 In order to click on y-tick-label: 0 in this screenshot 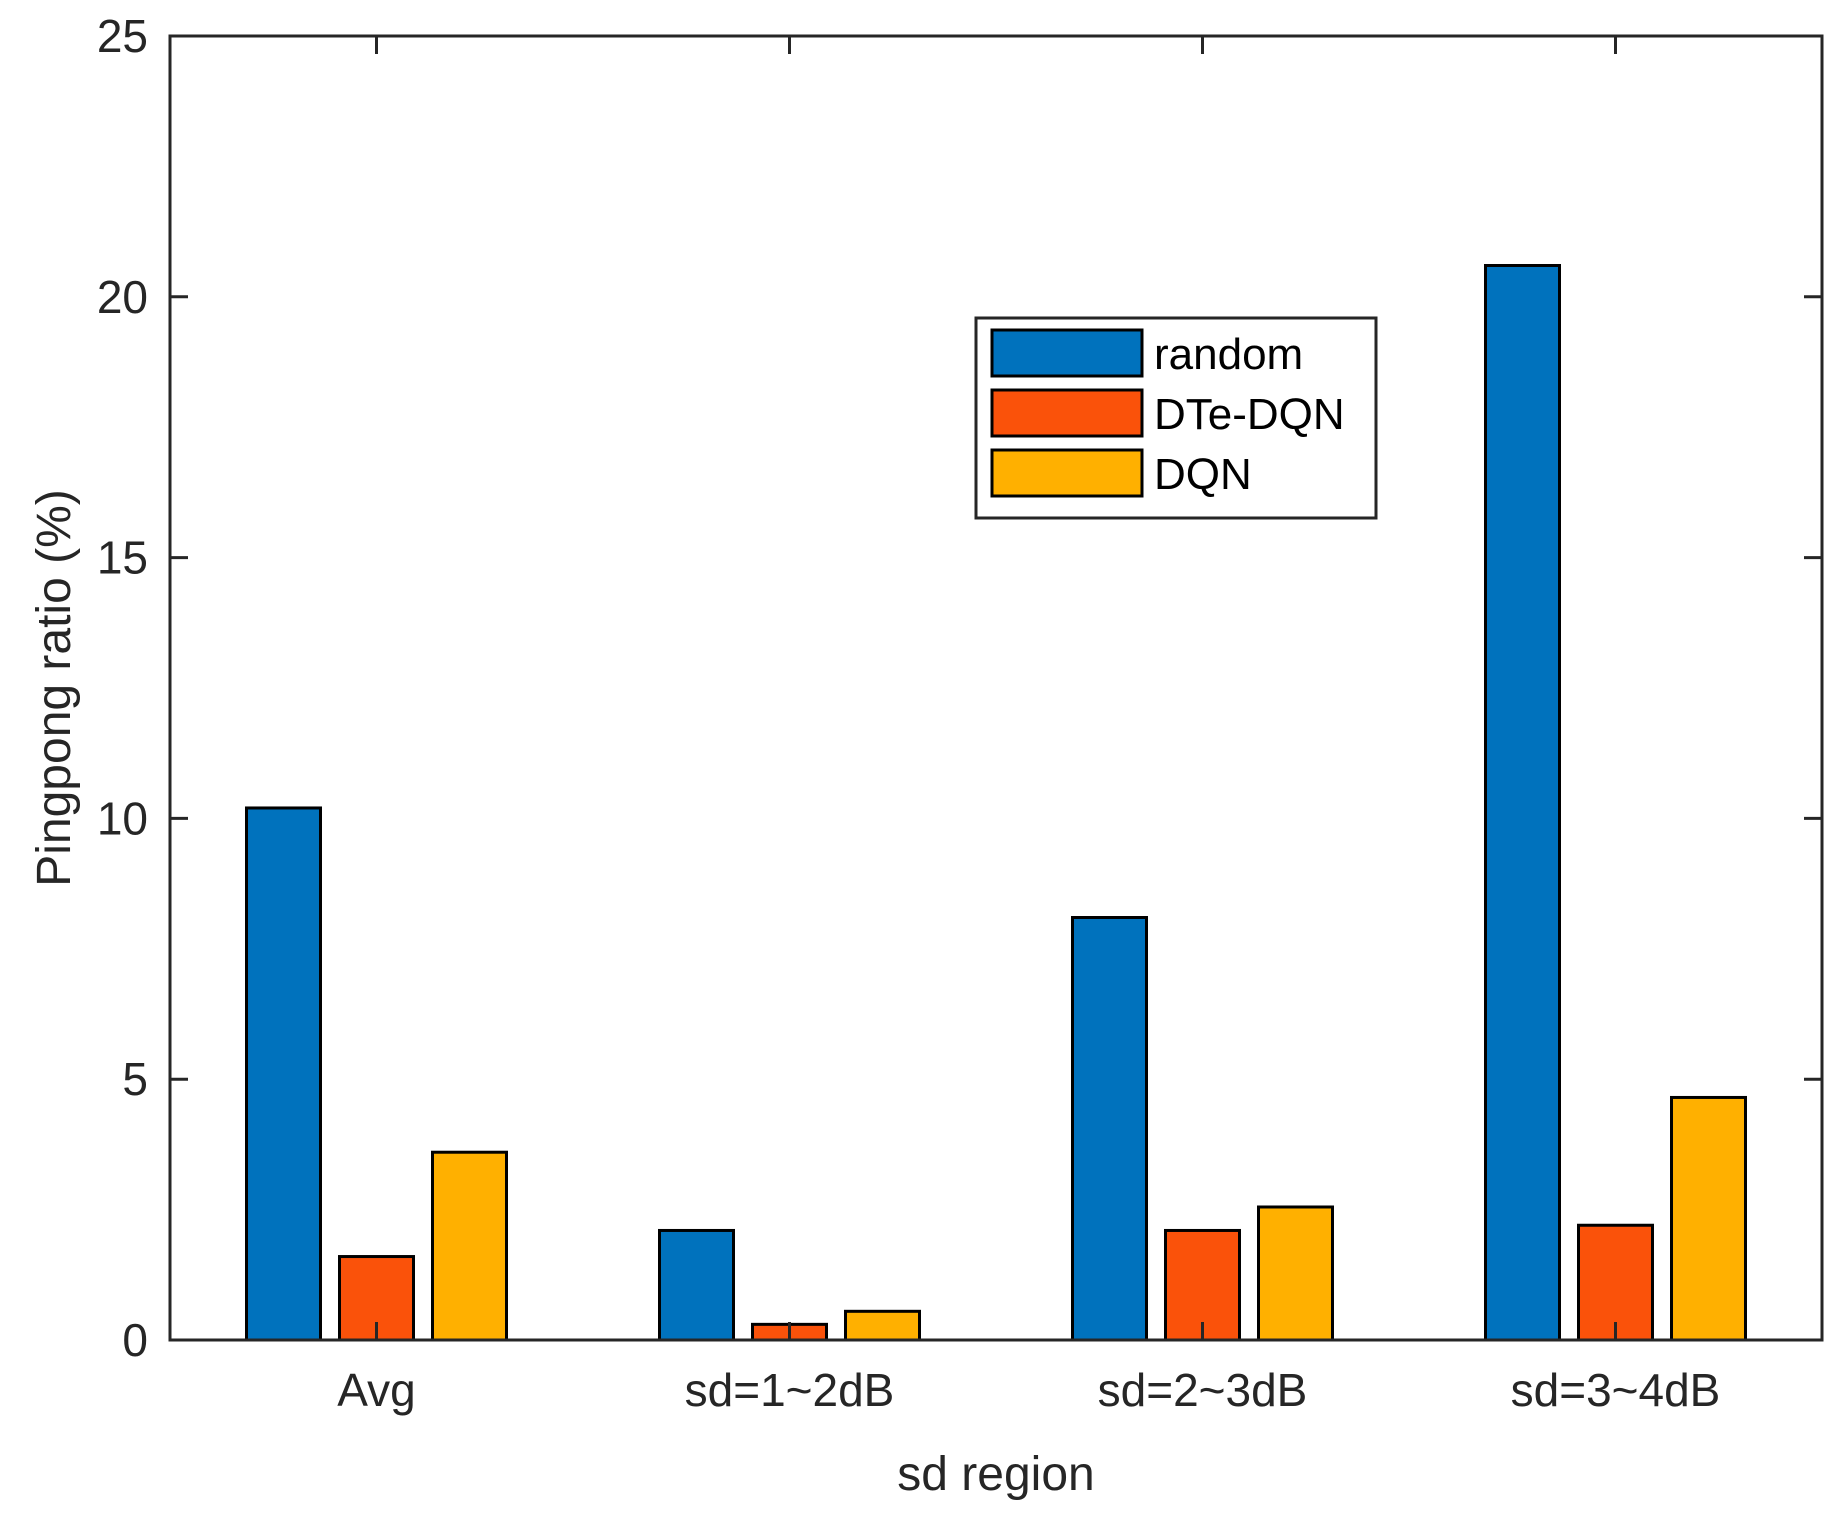, I will do `click(135, 1340)`.